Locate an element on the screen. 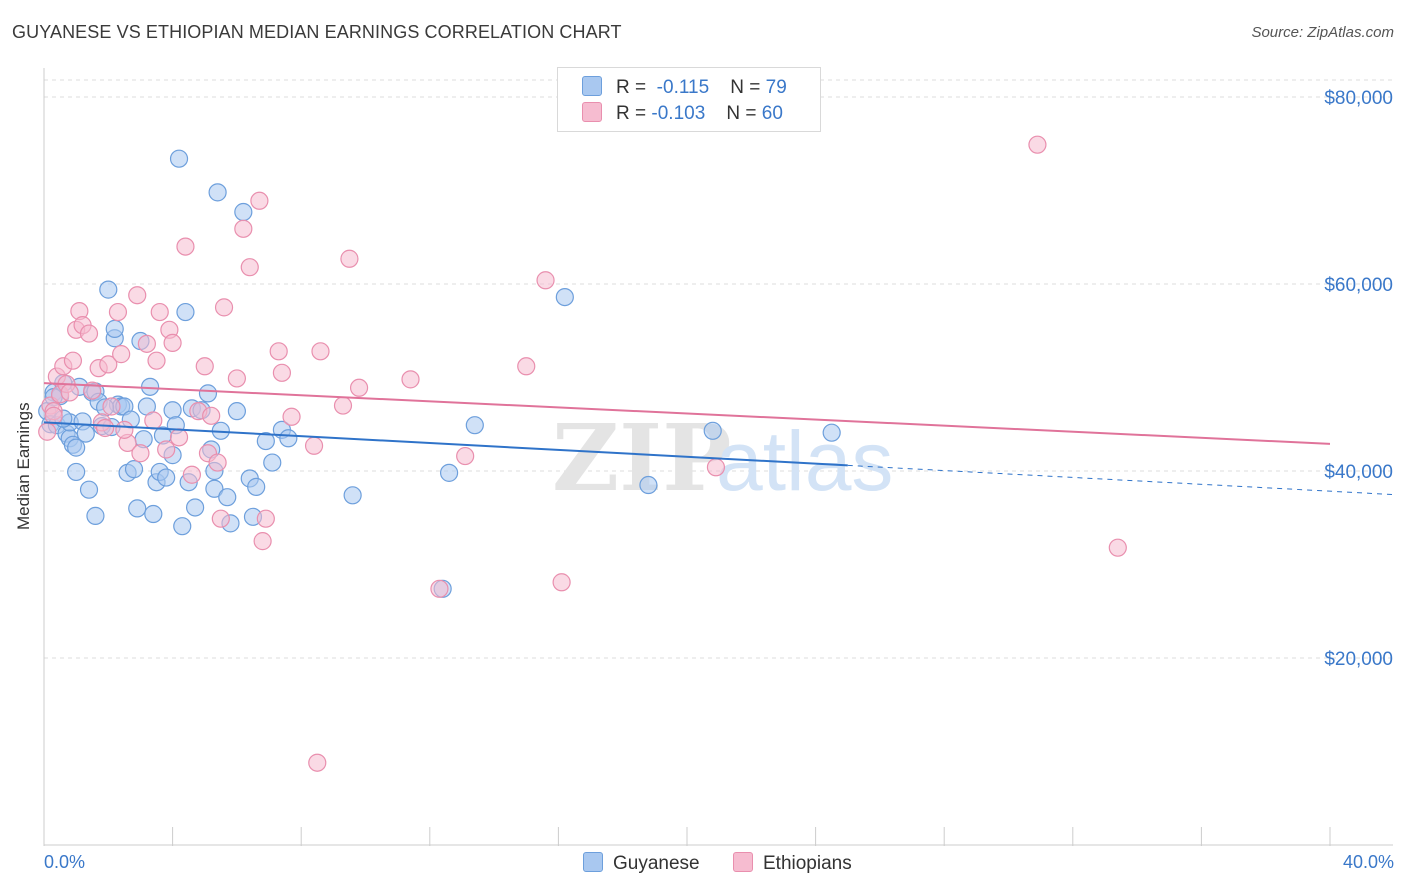 This screenshot has height=892, width=1406. ethiopian-trend-line is located at coordinates (687, 413).